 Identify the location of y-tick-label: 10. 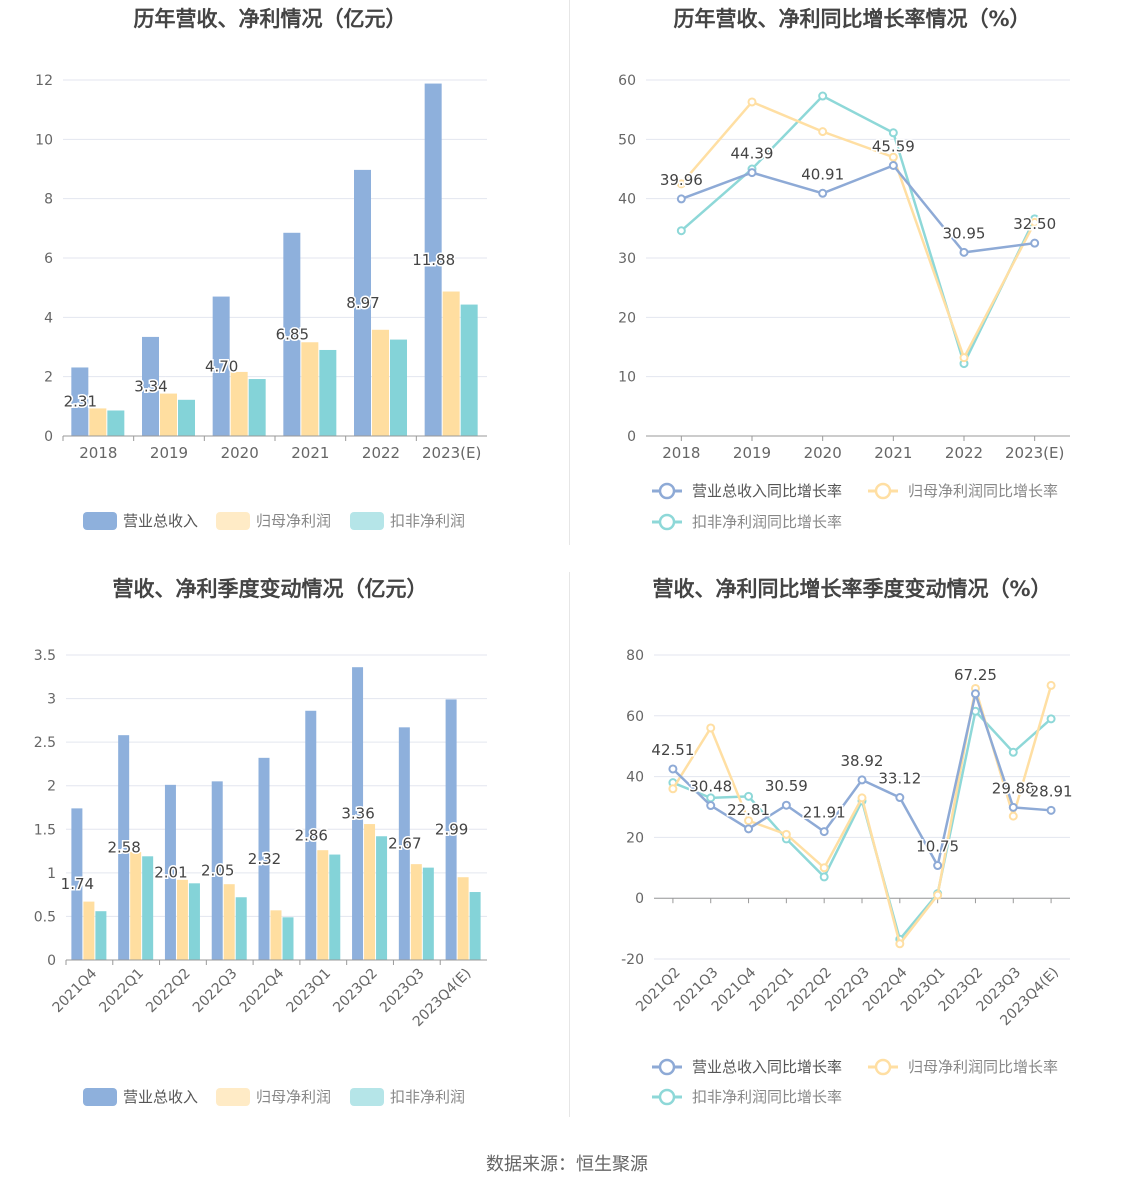
(44, 140).